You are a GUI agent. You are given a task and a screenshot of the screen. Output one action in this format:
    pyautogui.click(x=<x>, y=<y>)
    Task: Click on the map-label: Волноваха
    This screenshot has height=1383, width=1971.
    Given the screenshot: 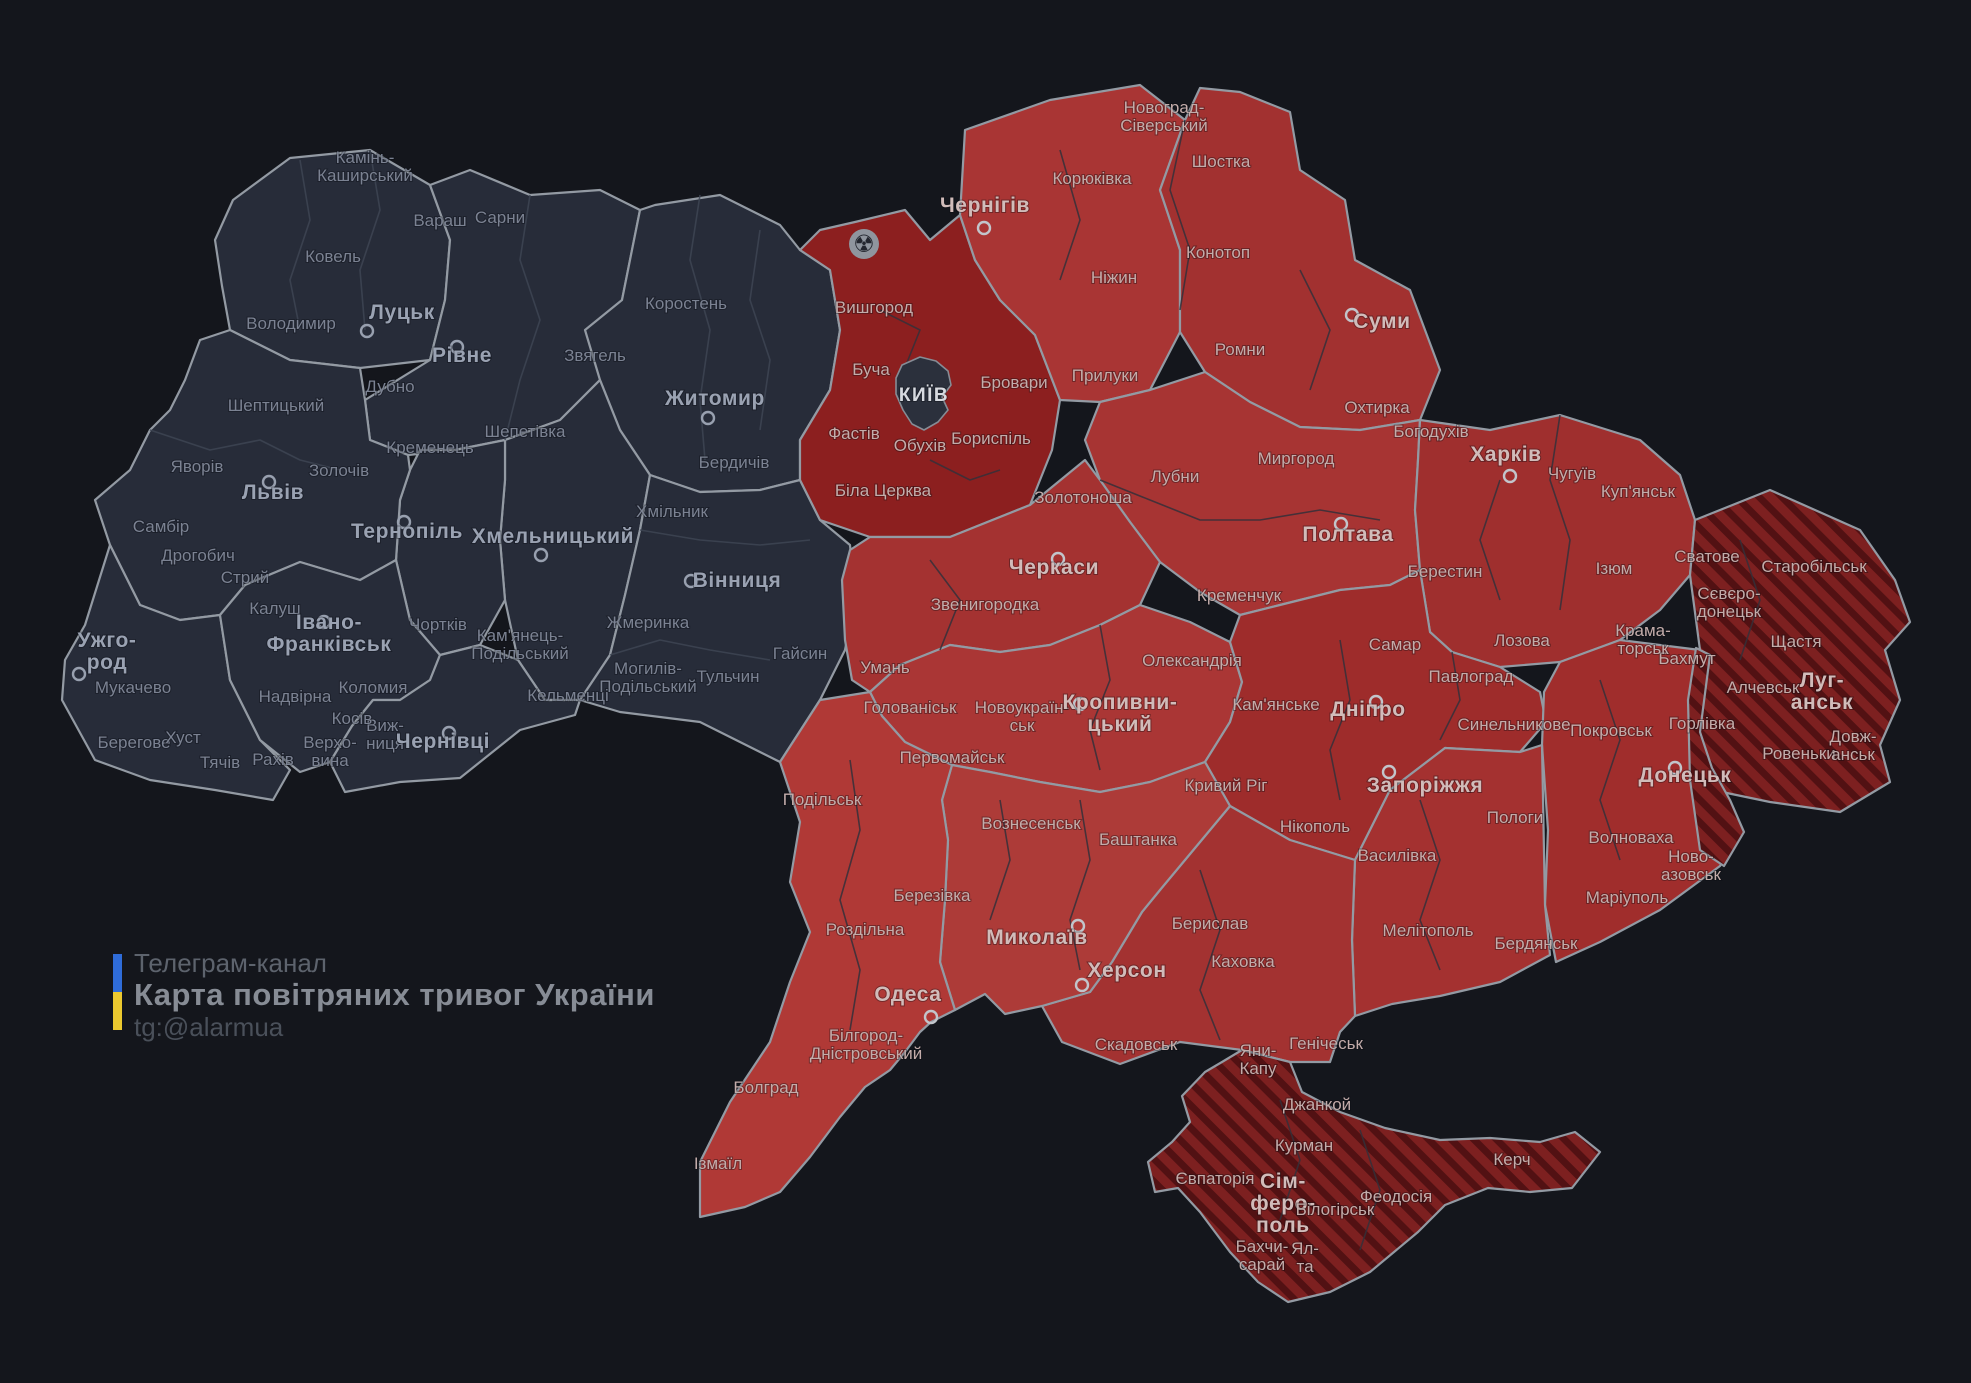 What is the action you would take?
    pyautogui.click(x=1631, y=837)
    